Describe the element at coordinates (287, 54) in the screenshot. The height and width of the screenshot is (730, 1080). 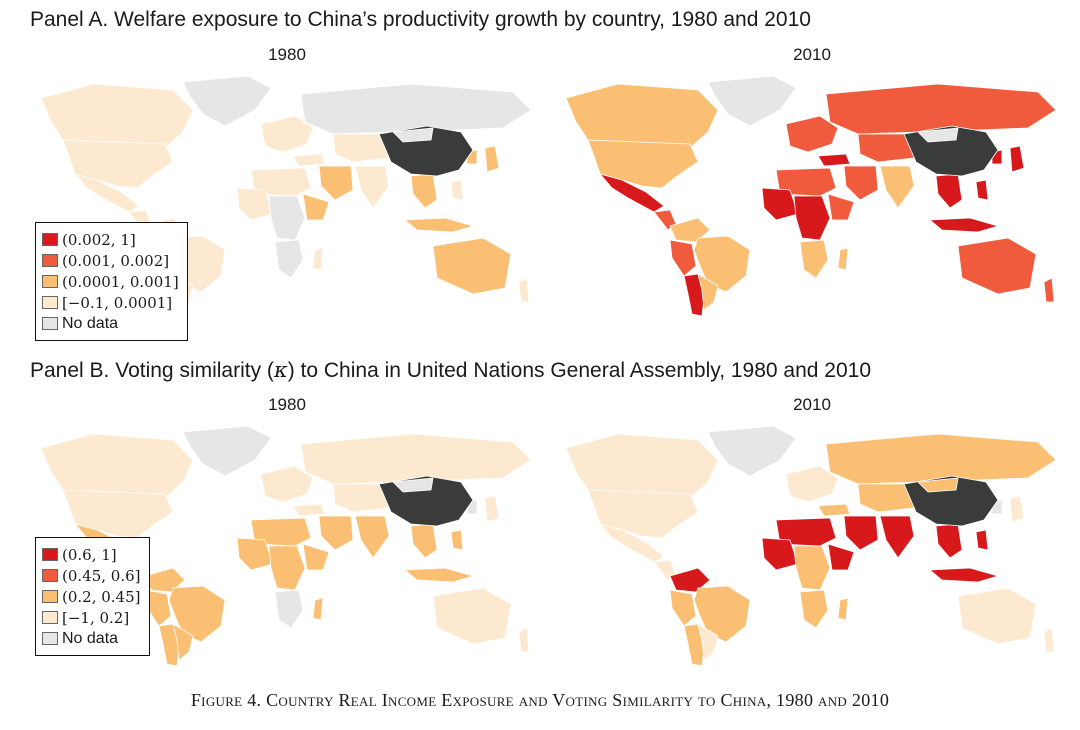
I see `panel-a-year-1980: 1980` at that location.